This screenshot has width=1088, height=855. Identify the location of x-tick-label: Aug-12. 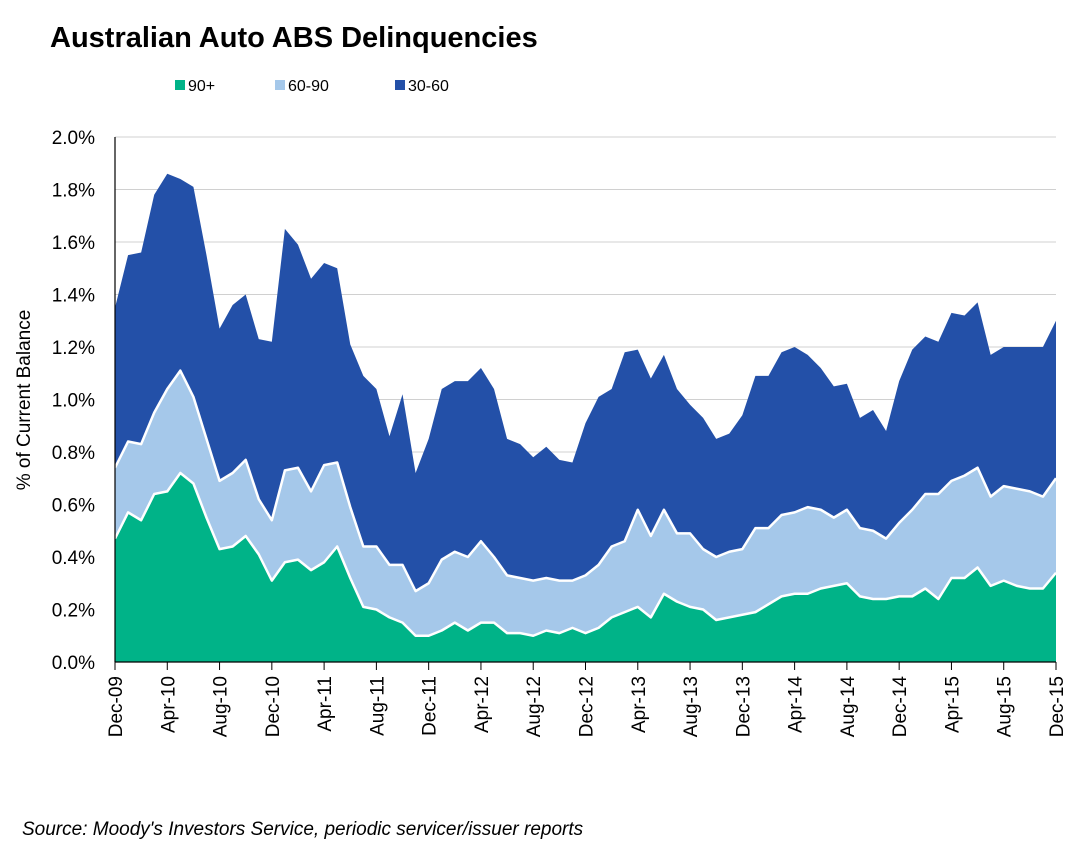
(534, 706).